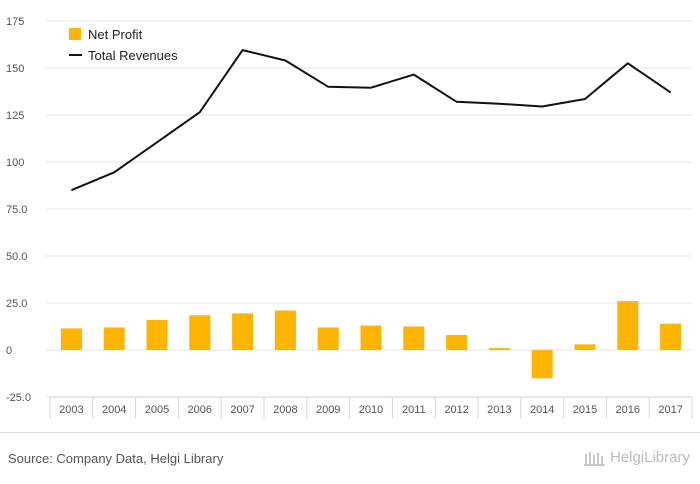 Image resolution: width=700 pixels, height=484 pixels. What do you see at coordinates (18, 398) in the screenshot?
I see `y-tick-label: -25.0` at bounding box center [18, 398].